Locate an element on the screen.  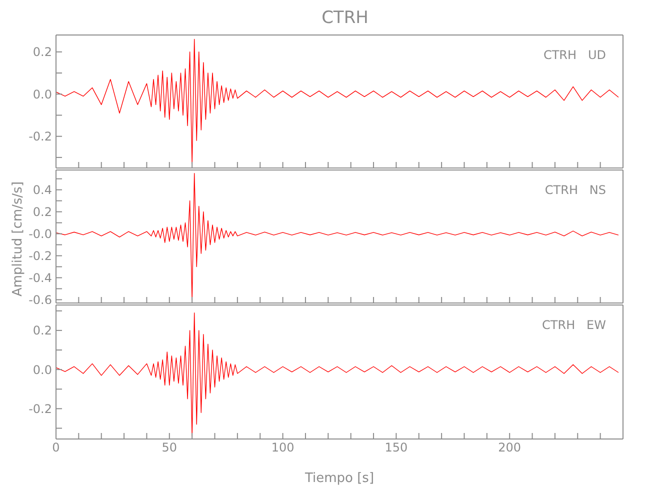
y-tick-label: -0.6 is located at coordinates (40, 299).